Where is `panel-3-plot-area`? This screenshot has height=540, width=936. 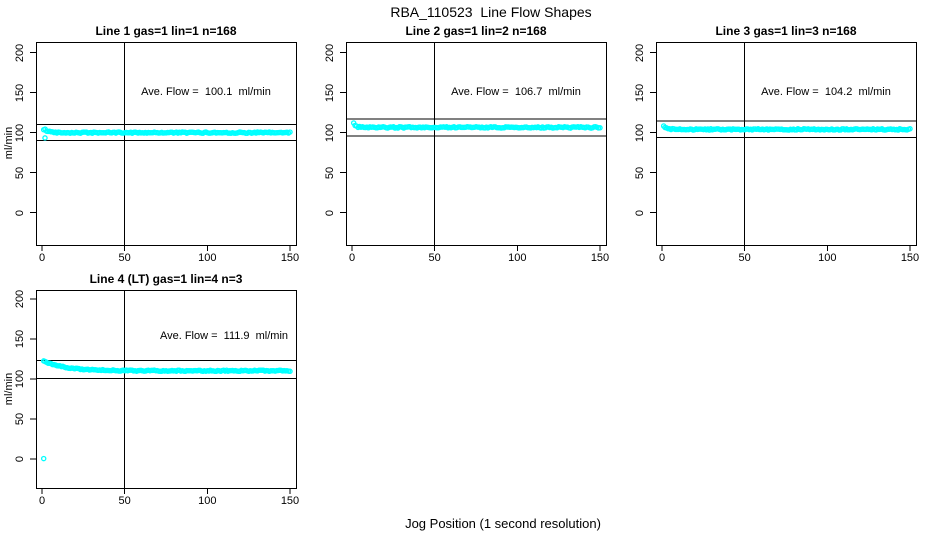 panel-3-plot-area is located at coordinates (783, 146).